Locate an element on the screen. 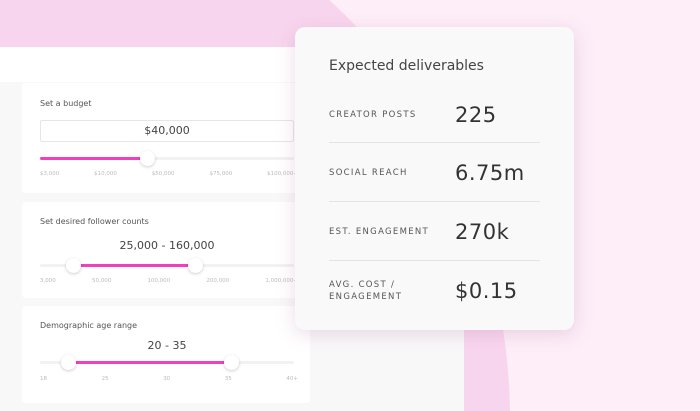 The height and width of the screenshot is (411, 700). tick-label: $100,000+ is located at coordinates (282, 174).